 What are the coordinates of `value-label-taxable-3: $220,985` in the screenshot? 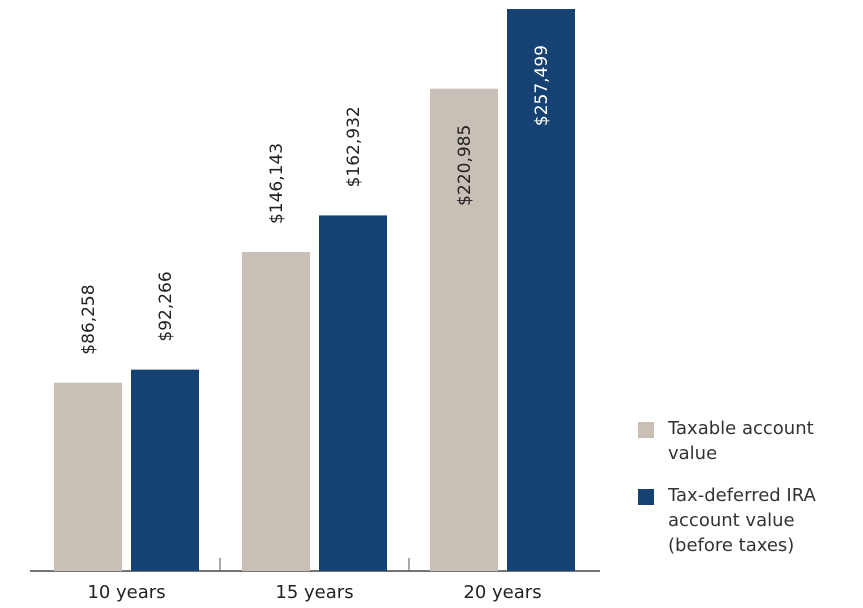 It's located at (465, 165).